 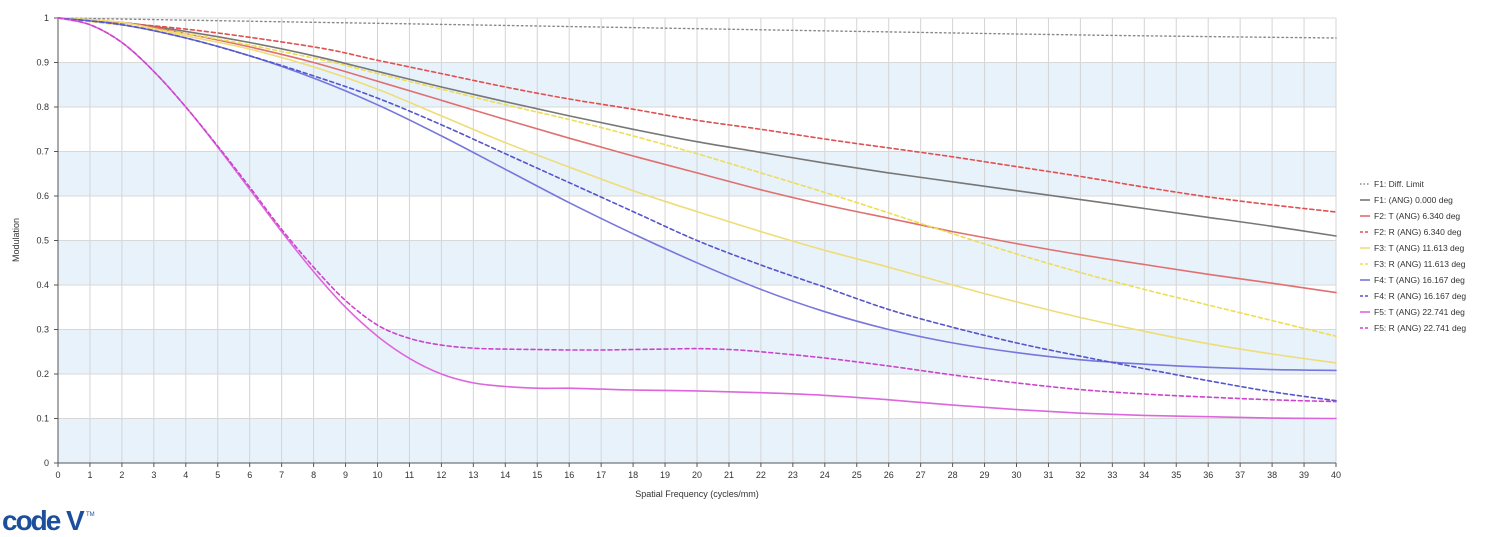 What do you see at coordinates (1420, 296) in the screenshot?
I see `legend-entry: F4: R (ANG) 16.167 deg` at bounding box center [1420, 296].